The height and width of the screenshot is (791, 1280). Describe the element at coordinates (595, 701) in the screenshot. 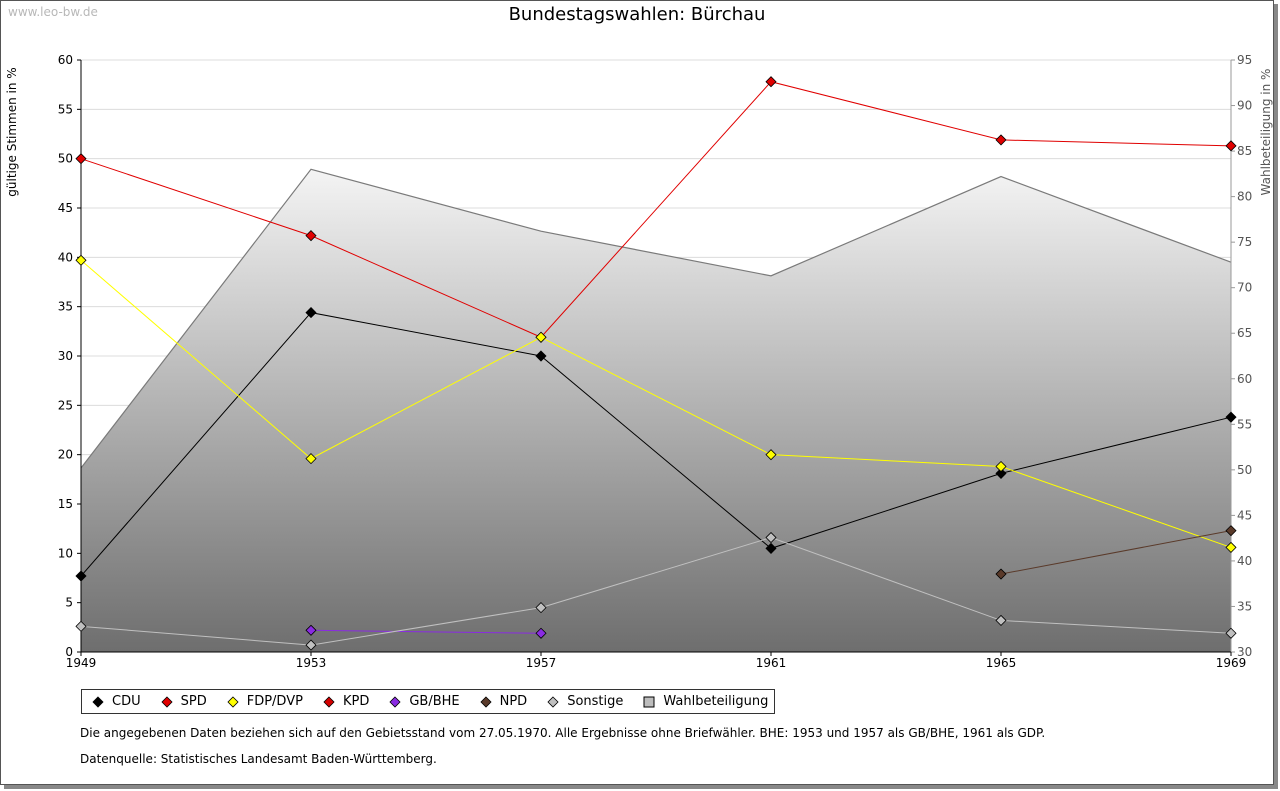

I see `legend-label: Sonstige` at that location.